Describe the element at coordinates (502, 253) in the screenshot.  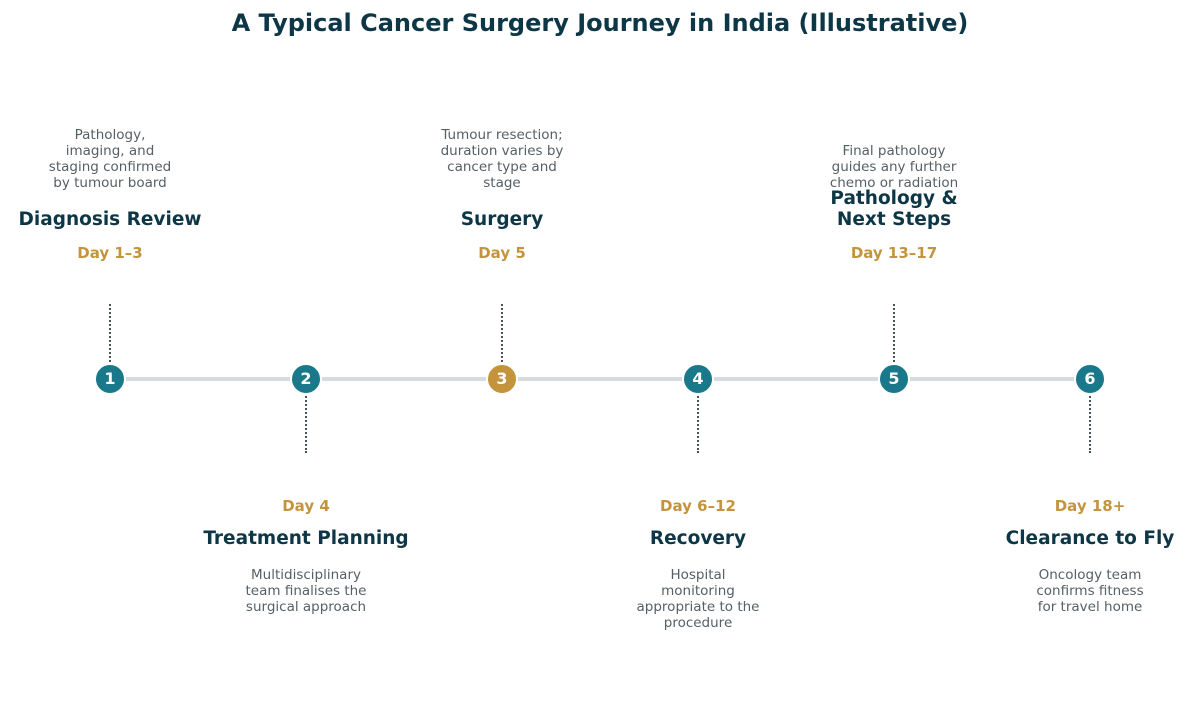
I see `step-3-day: Day 5` at that location.